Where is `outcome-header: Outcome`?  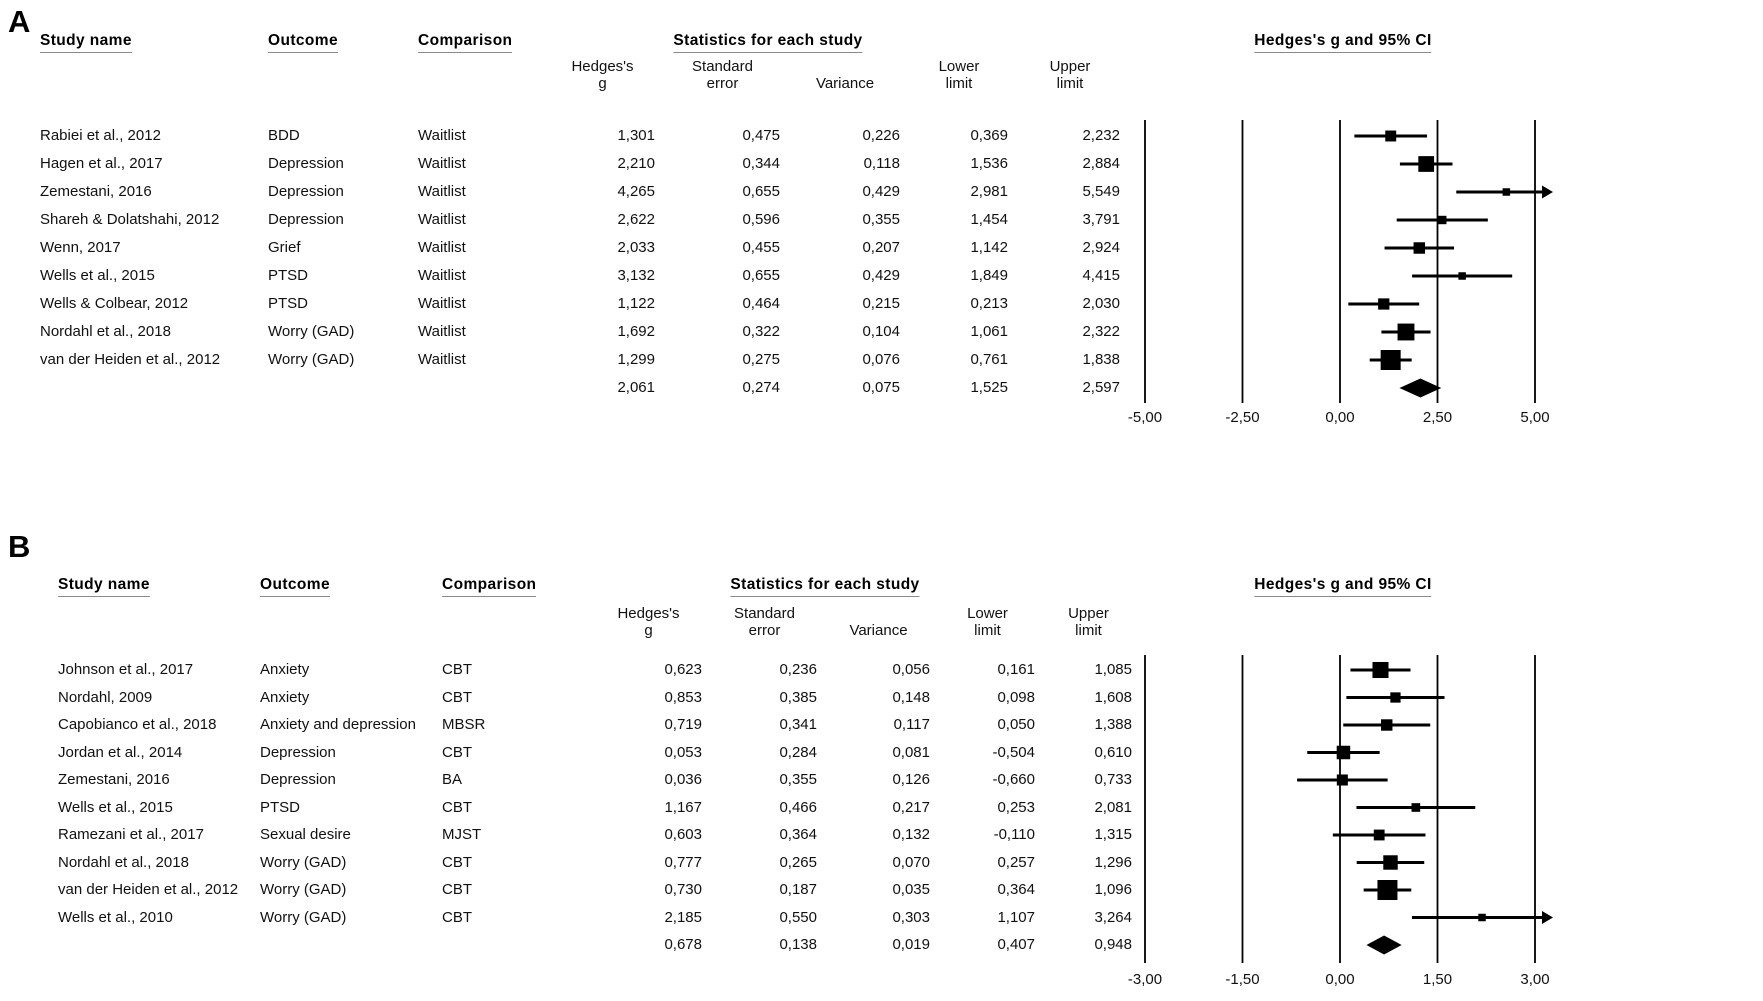
outcome-header: Outcome is located at coordinates (295, 586).